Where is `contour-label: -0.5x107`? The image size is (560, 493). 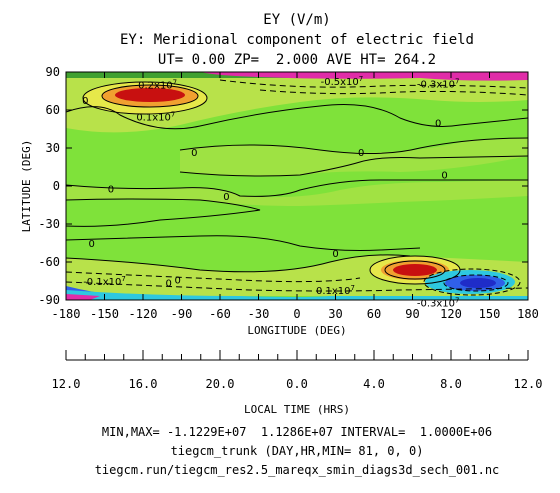
contour-label: -0.5x107 is located at coordinates (342, 81).